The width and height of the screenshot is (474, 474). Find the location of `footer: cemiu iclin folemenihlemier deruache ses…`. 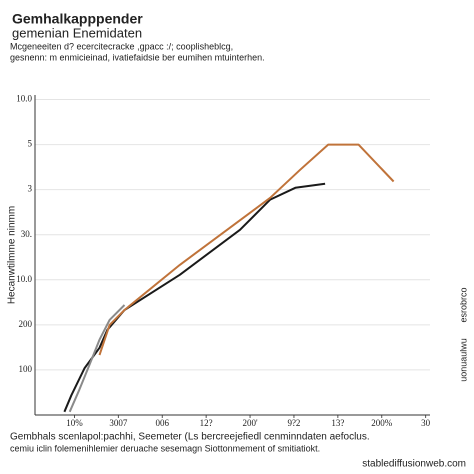

footer: cemiu iclin folemenihlemier deruache ses… is located at coordinates (165, 448).